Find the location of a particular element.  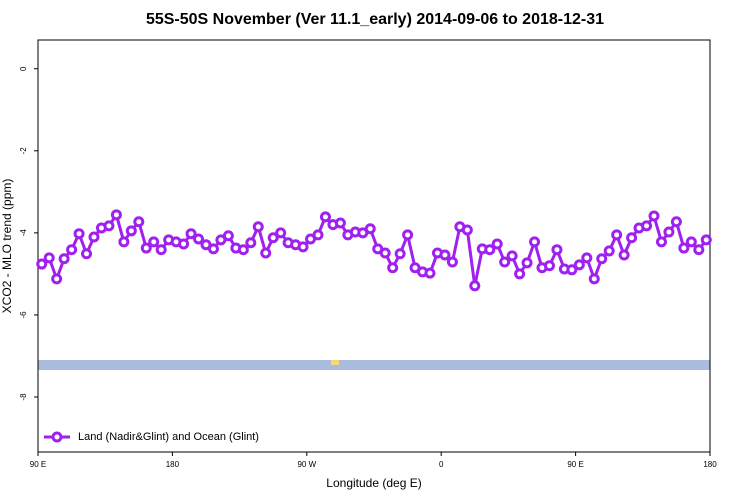

legend-marker is located at coordinates (57, 437).